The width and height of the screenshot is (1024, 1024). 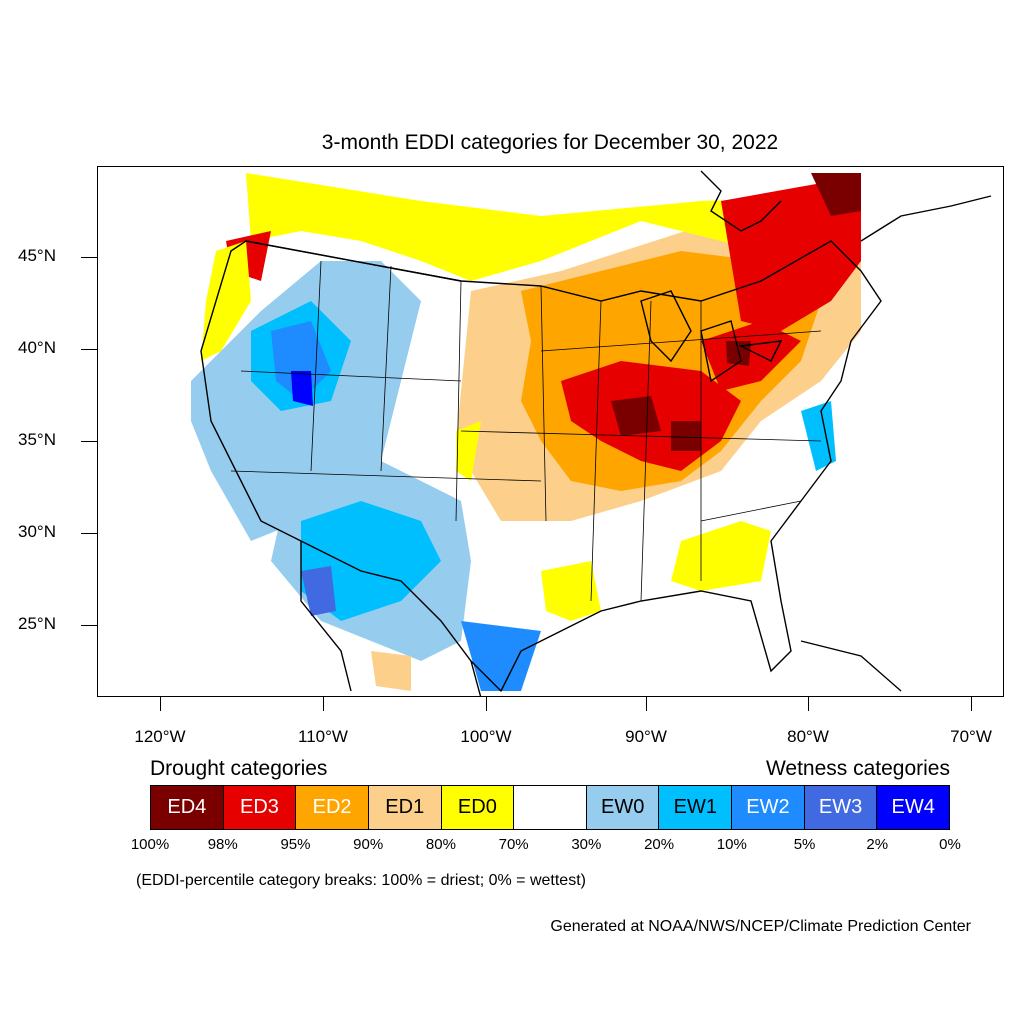 What do you see at coordinates (841, 807) in the screenshot?
I see `legend-box-ew3: EW3` at bounding box center [841, 807].